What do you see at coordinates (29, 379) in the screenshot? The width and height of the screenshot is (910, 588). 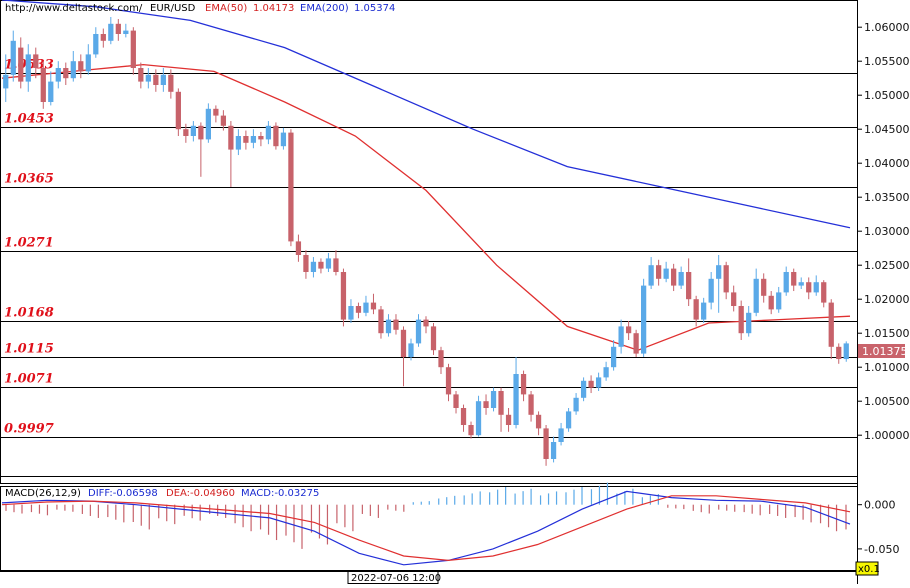 I see `level-label-6: 1.0071` at bounding box center [29, 379].